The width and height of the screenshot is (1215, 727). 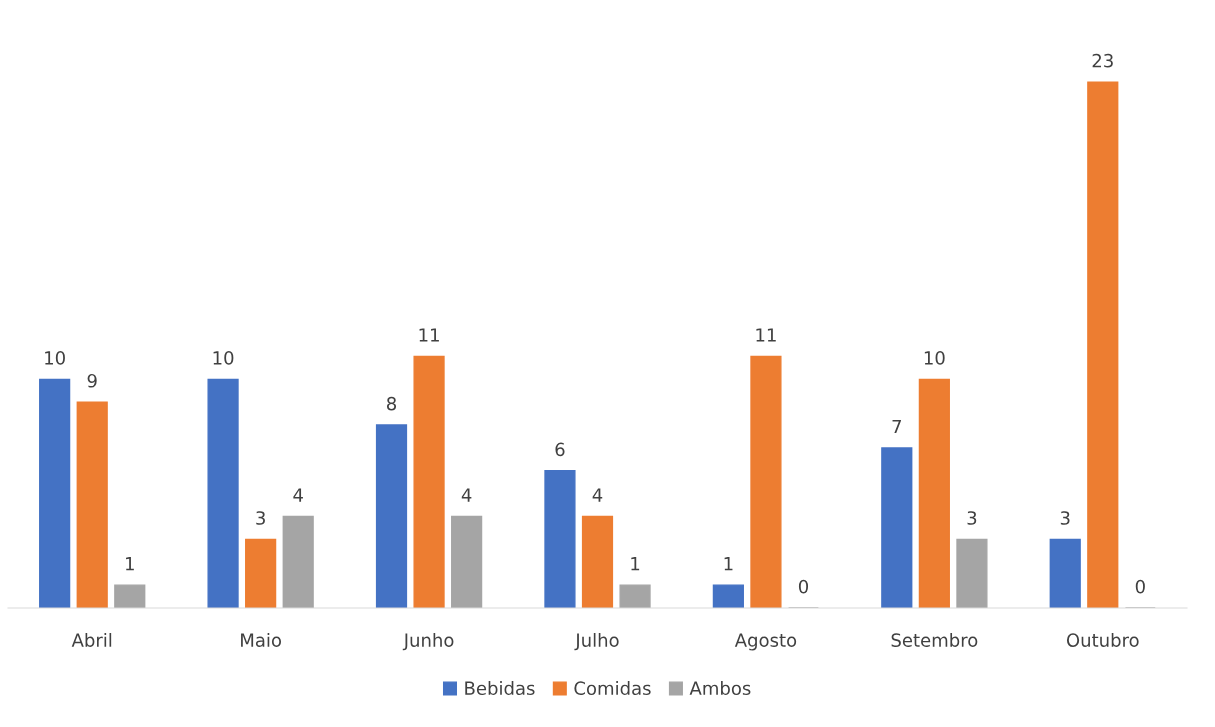 What do you see at coordinates (92, 380) in the screenshot?
I see `data-label: 9` at bounding box center [92, 380].